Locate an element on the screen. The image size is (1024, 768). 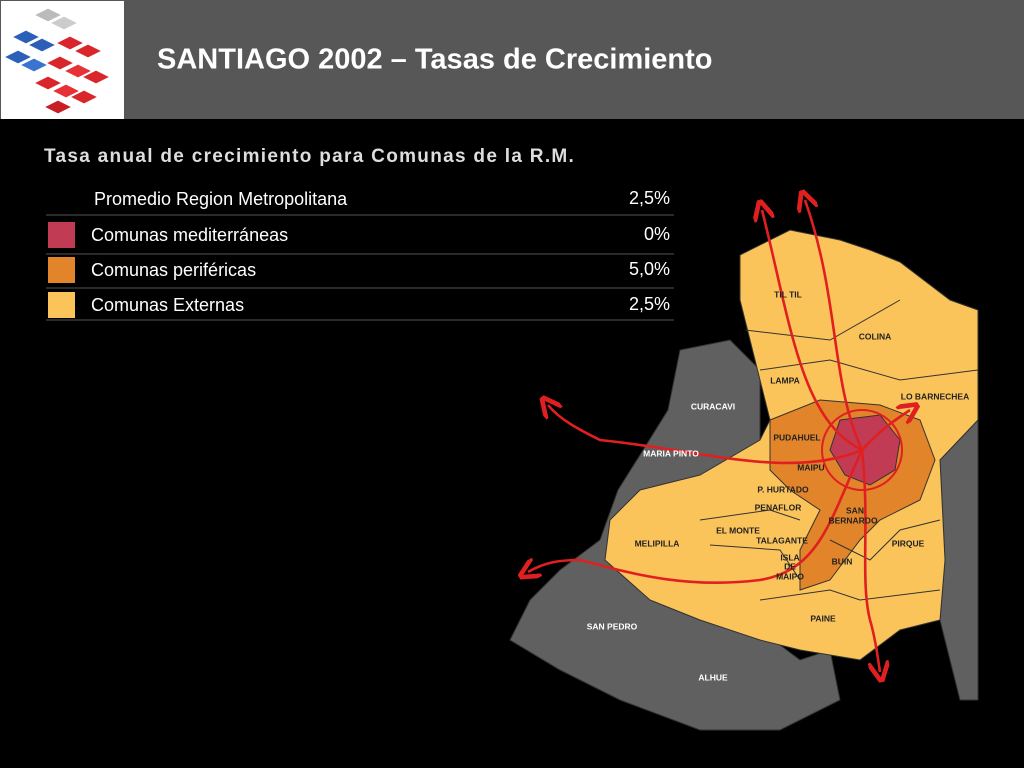
legend-label: Comunas periféricas is located at coordinates (173, 270).